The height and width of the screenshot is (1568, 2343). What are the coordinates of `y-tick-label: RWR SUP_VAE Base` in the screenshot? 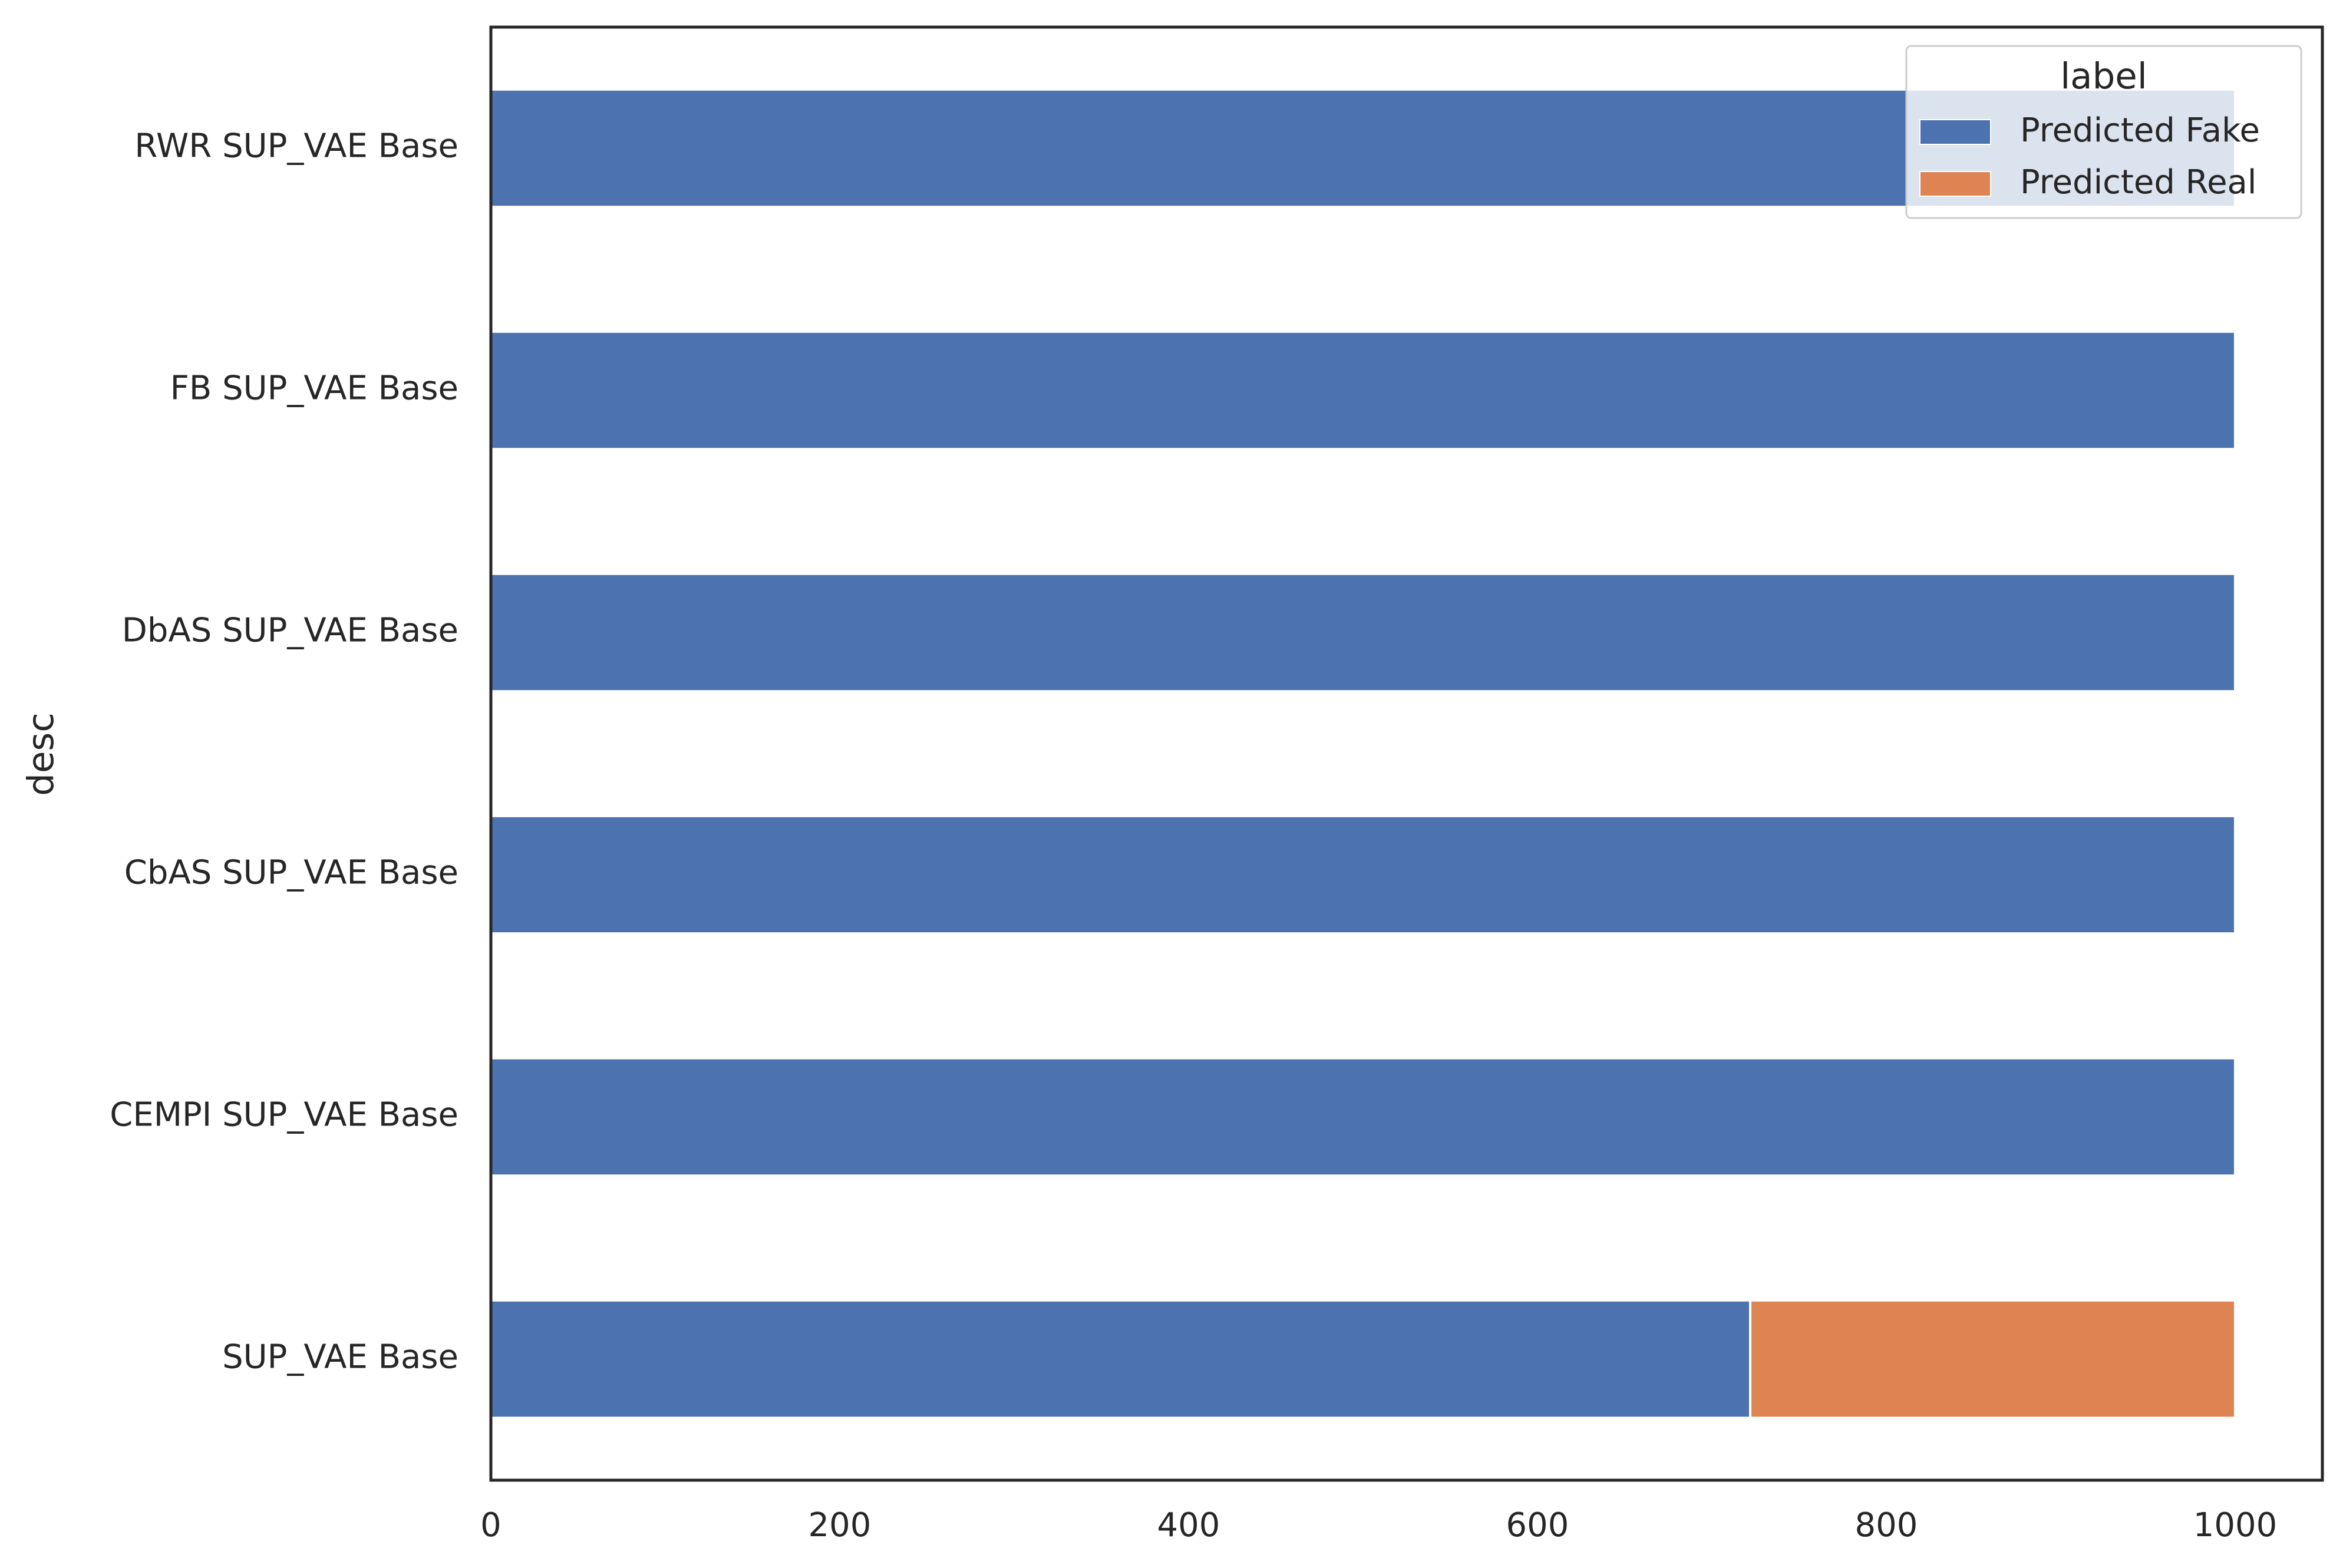 It's located at (296, 146).